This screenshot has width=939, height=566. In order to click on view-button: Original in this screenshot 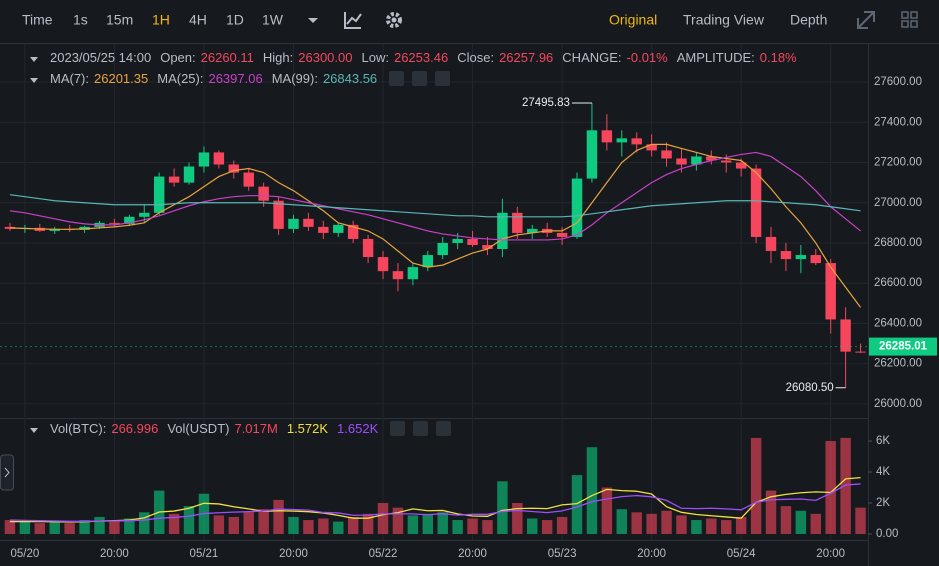, I will do `click(633, 20)`.